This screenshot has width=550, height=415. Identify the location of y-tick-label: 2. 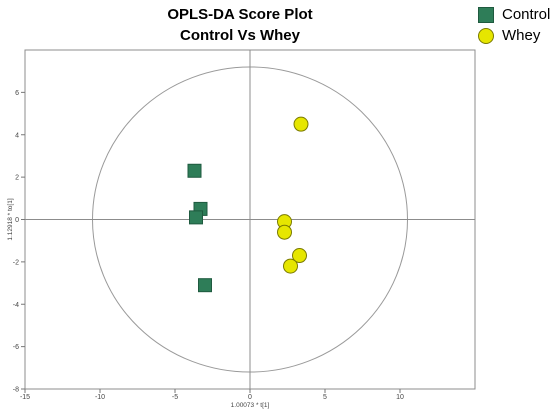
(17, 178).